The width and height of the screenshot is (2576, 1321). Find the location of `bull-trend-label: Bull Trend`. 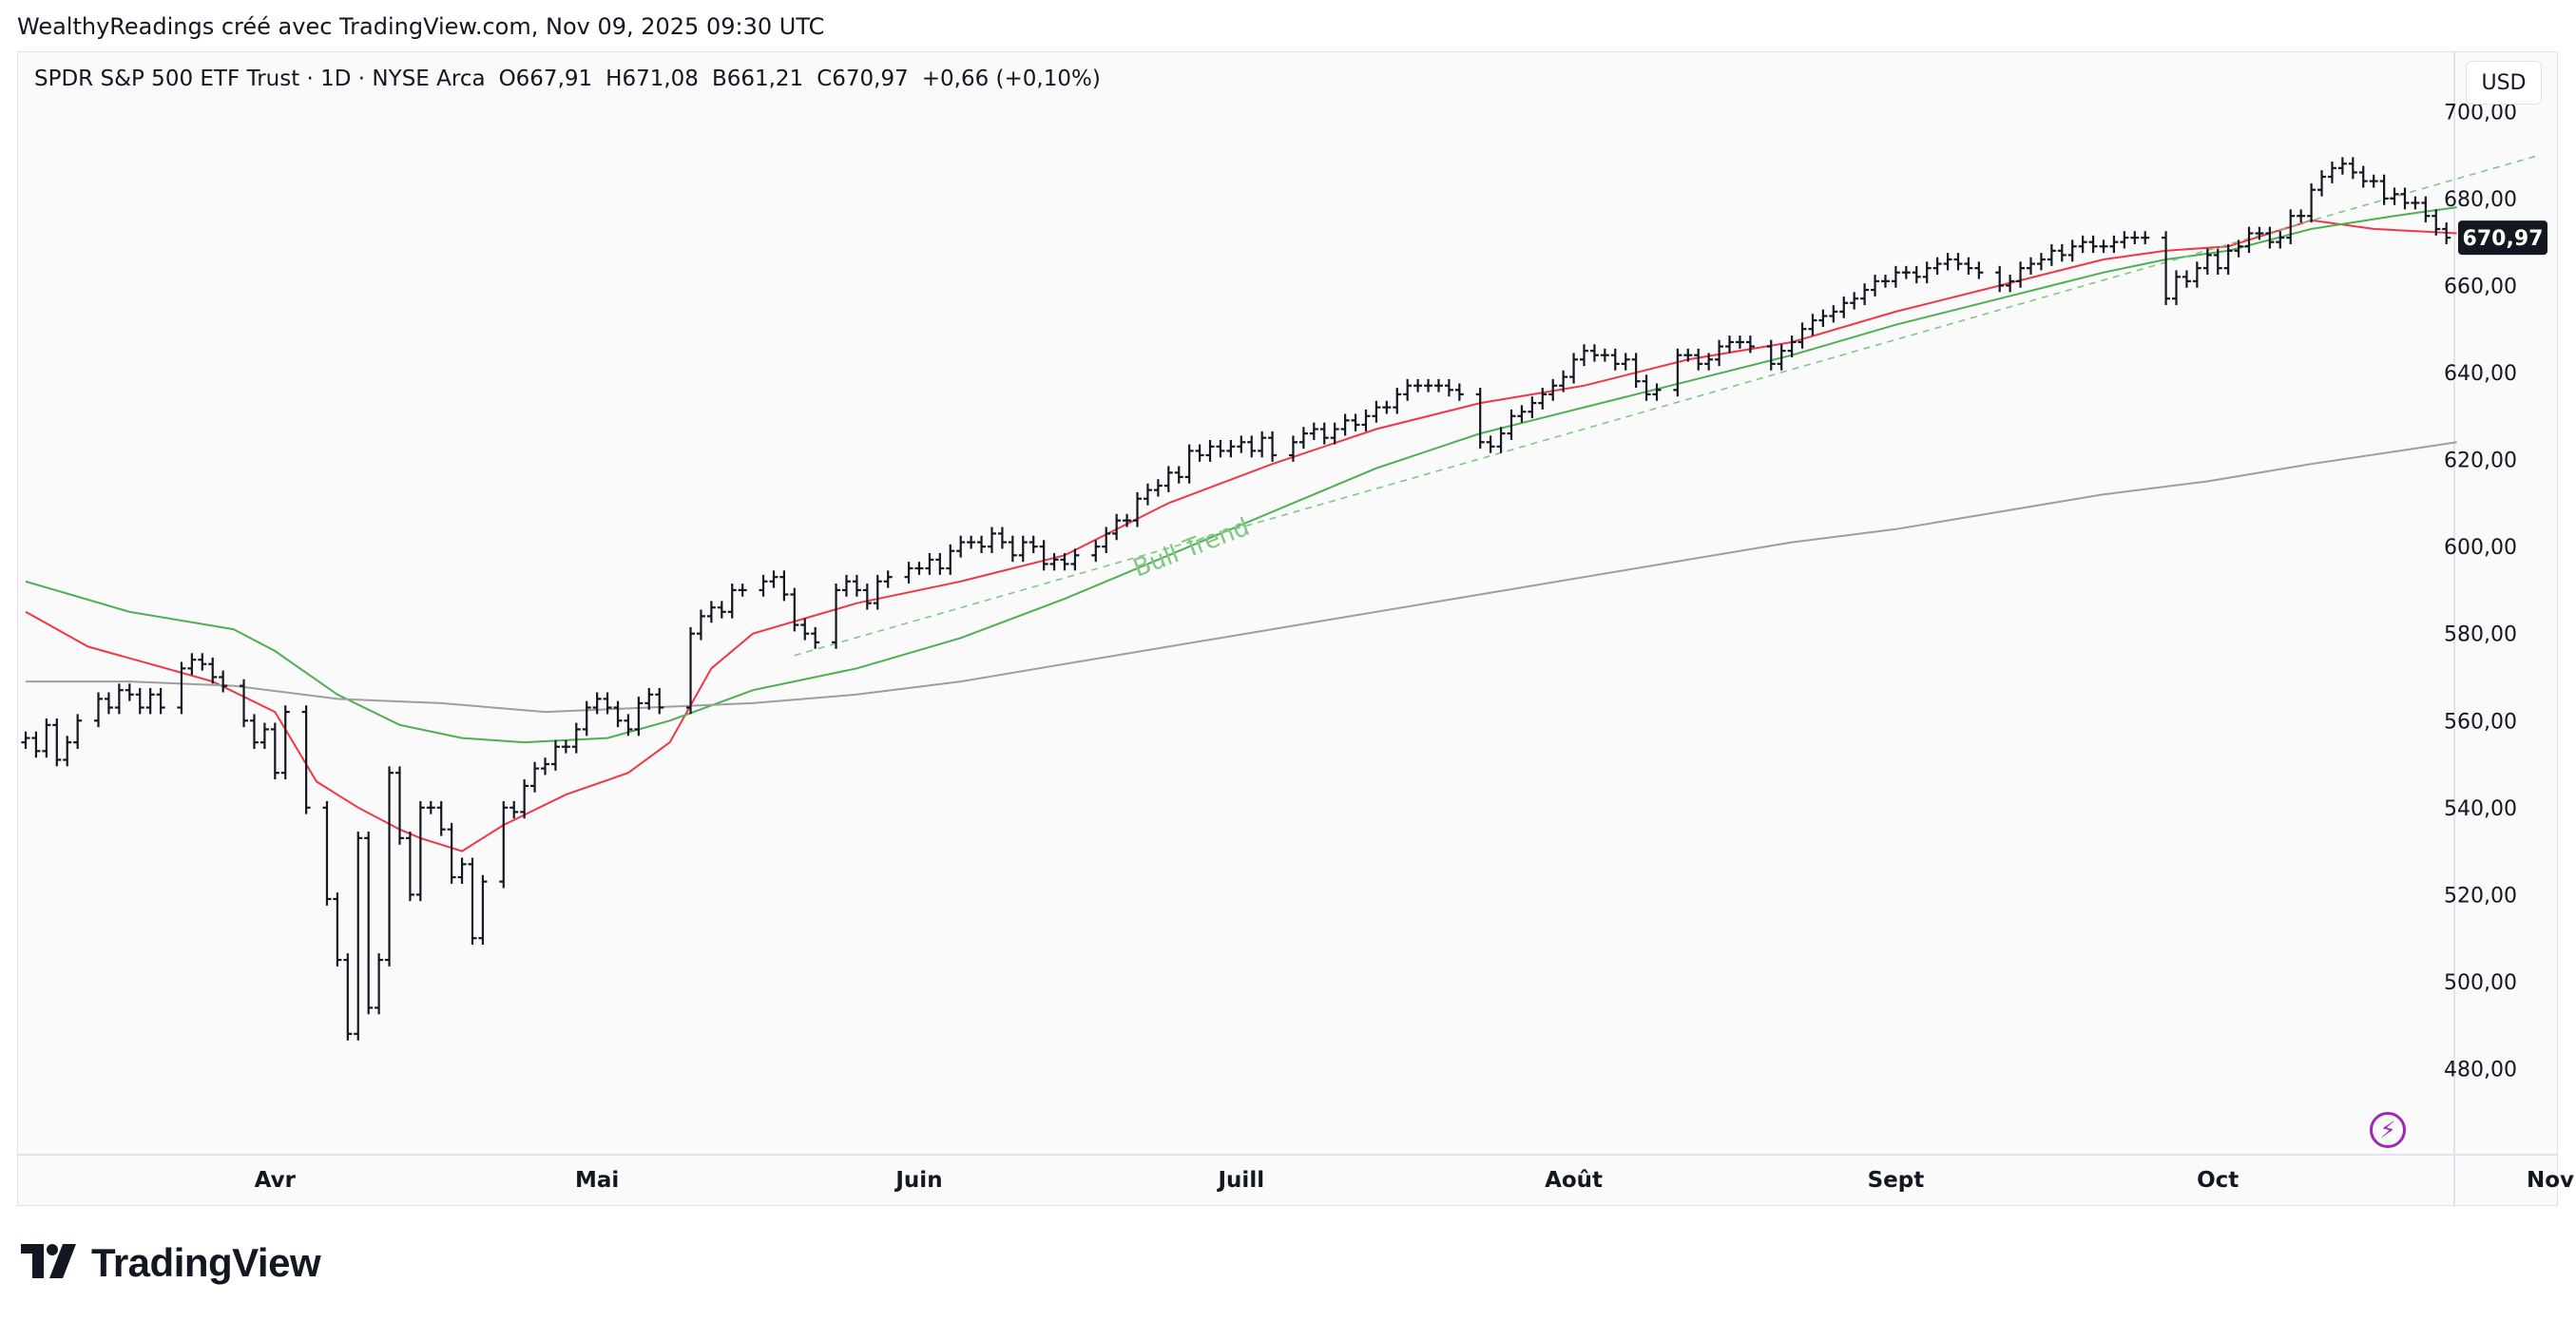

bull-trend-label: Bull Trend is located at coordinates (1191, 548).